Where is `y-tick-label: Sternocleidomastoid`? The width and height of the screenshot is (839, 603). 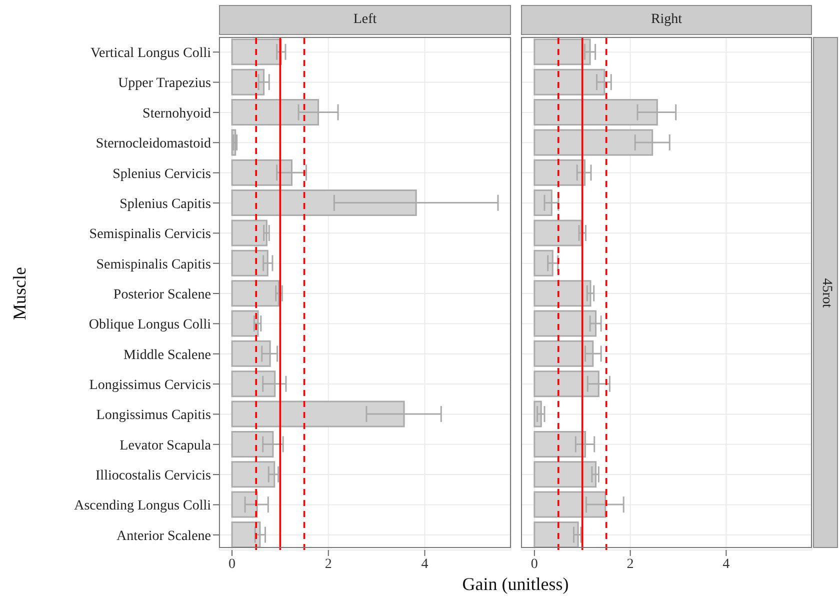
y-tick-label: Sternocleidomastoid is located at coordinates (153, 144).